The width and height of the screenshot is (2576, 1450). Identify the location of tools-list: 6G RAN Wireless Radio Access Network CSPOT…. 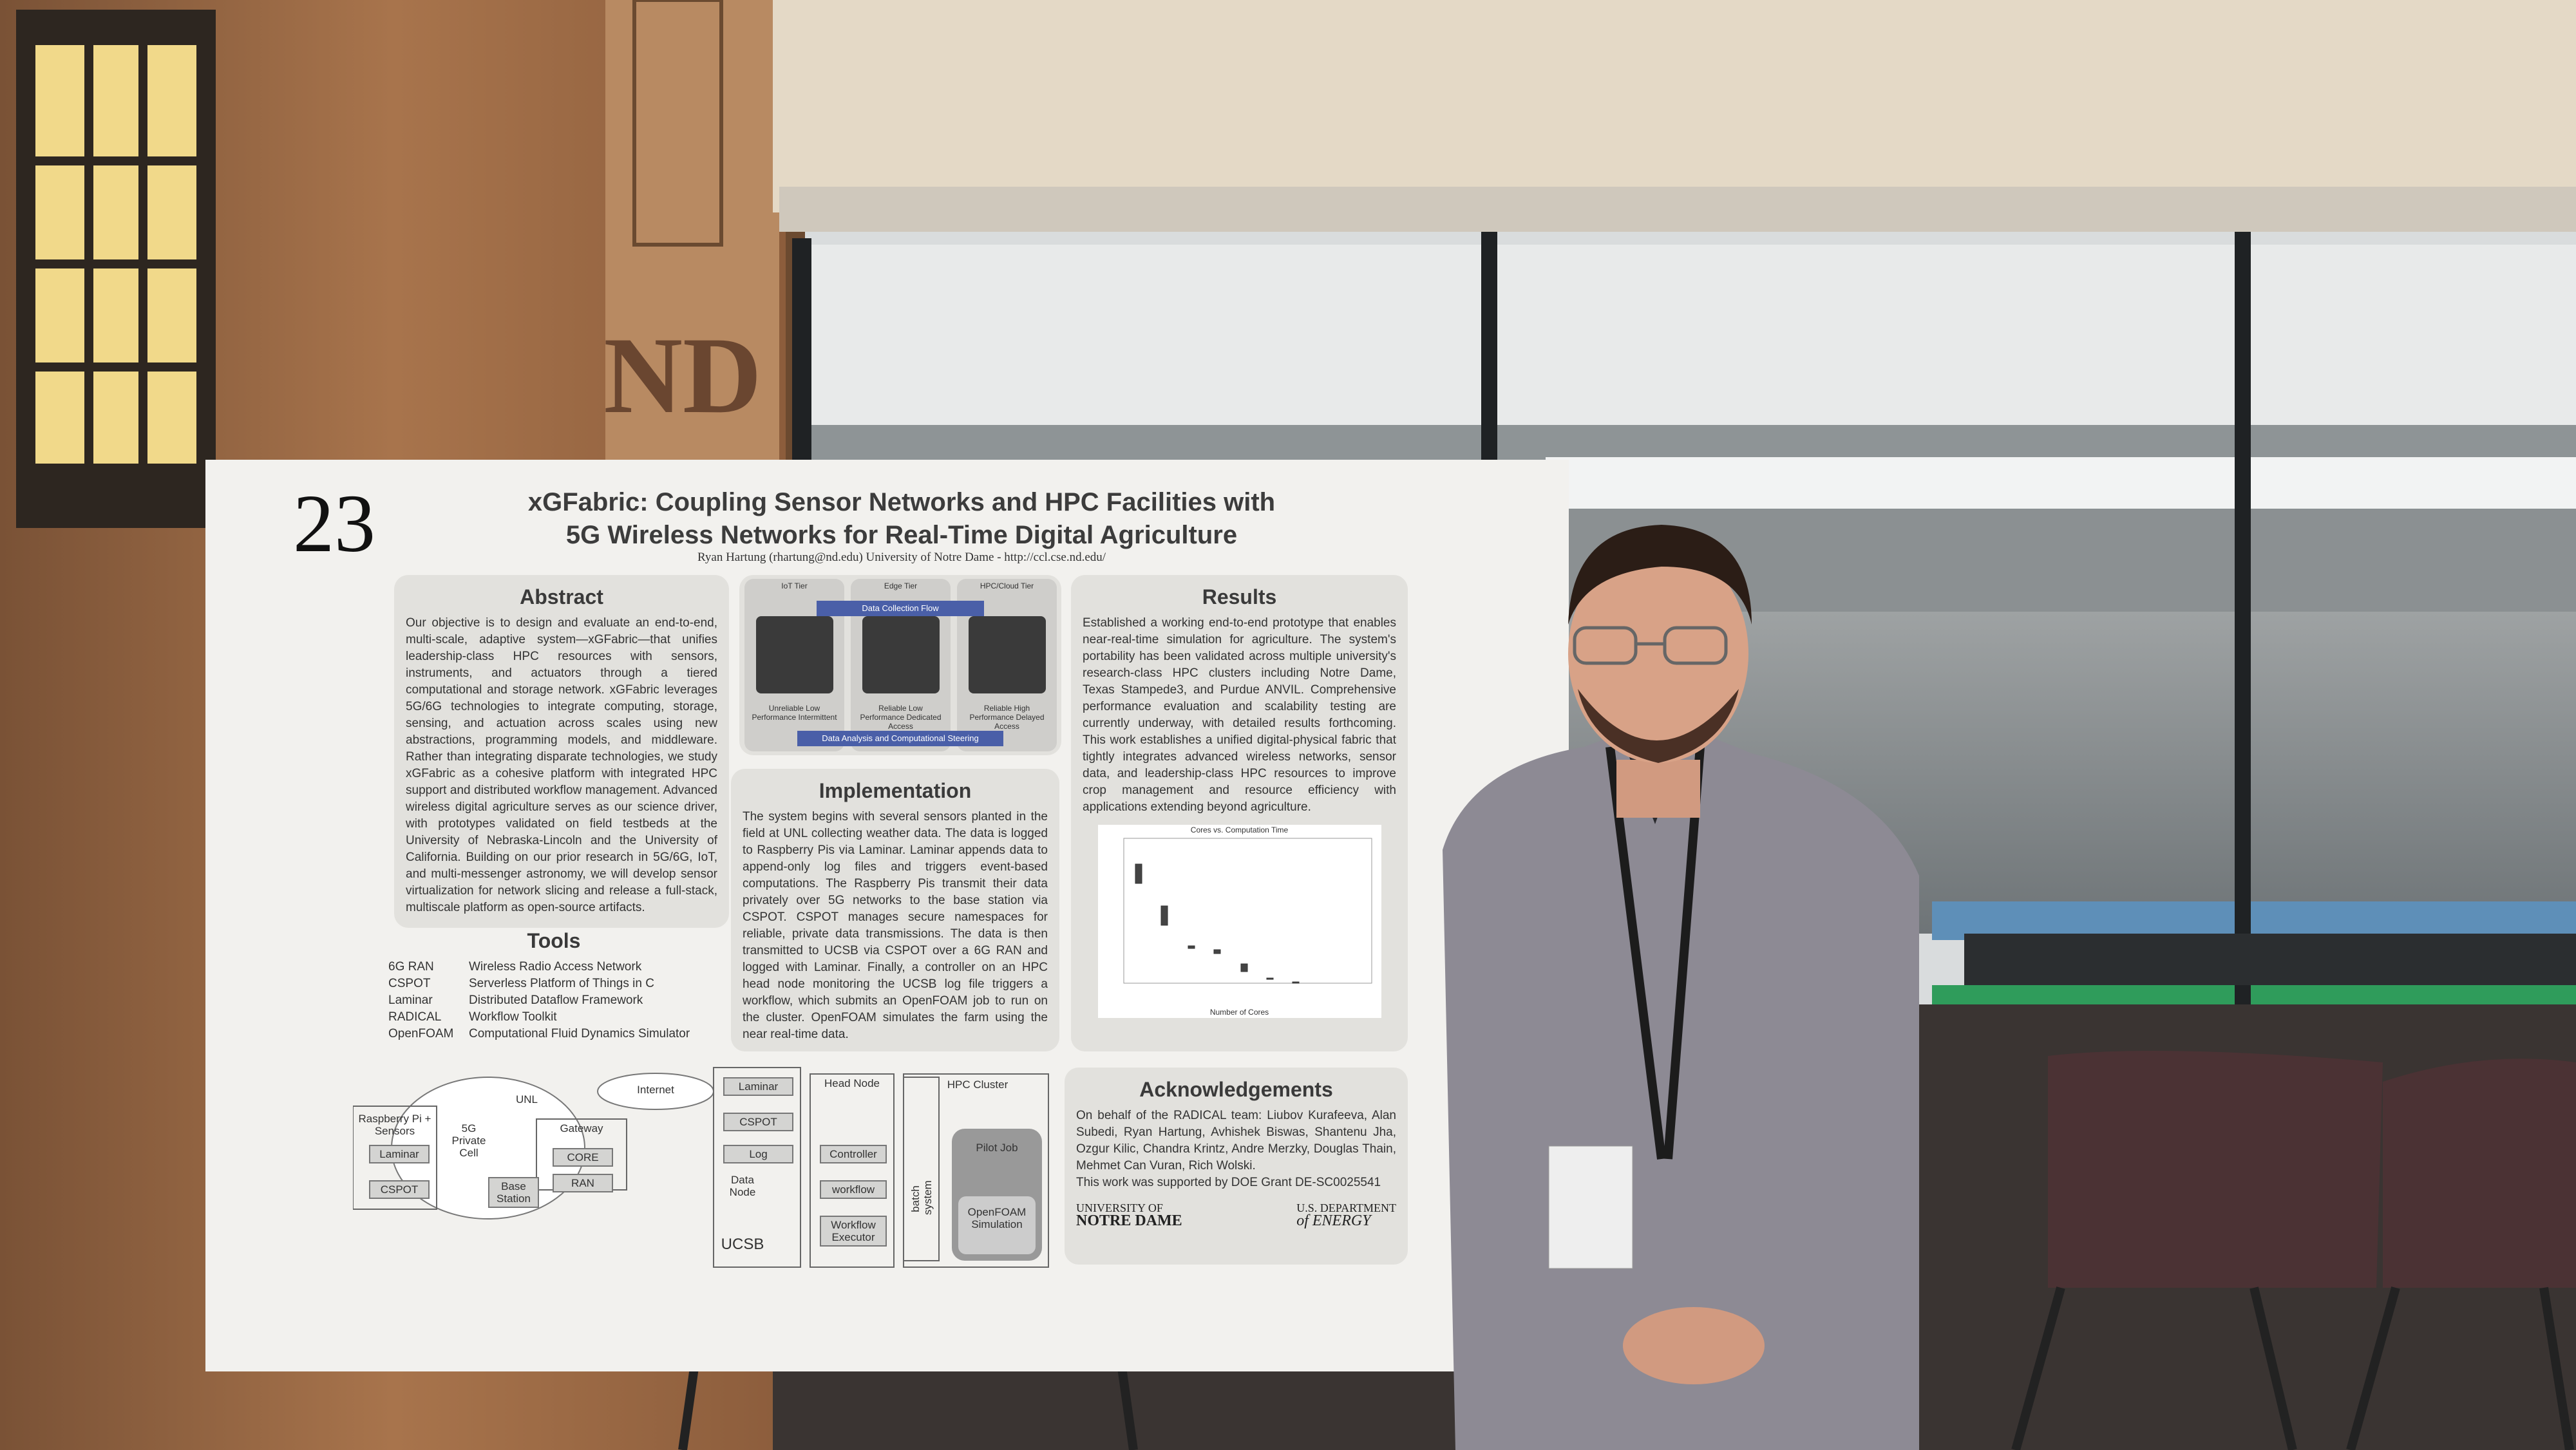
(554, 1001).